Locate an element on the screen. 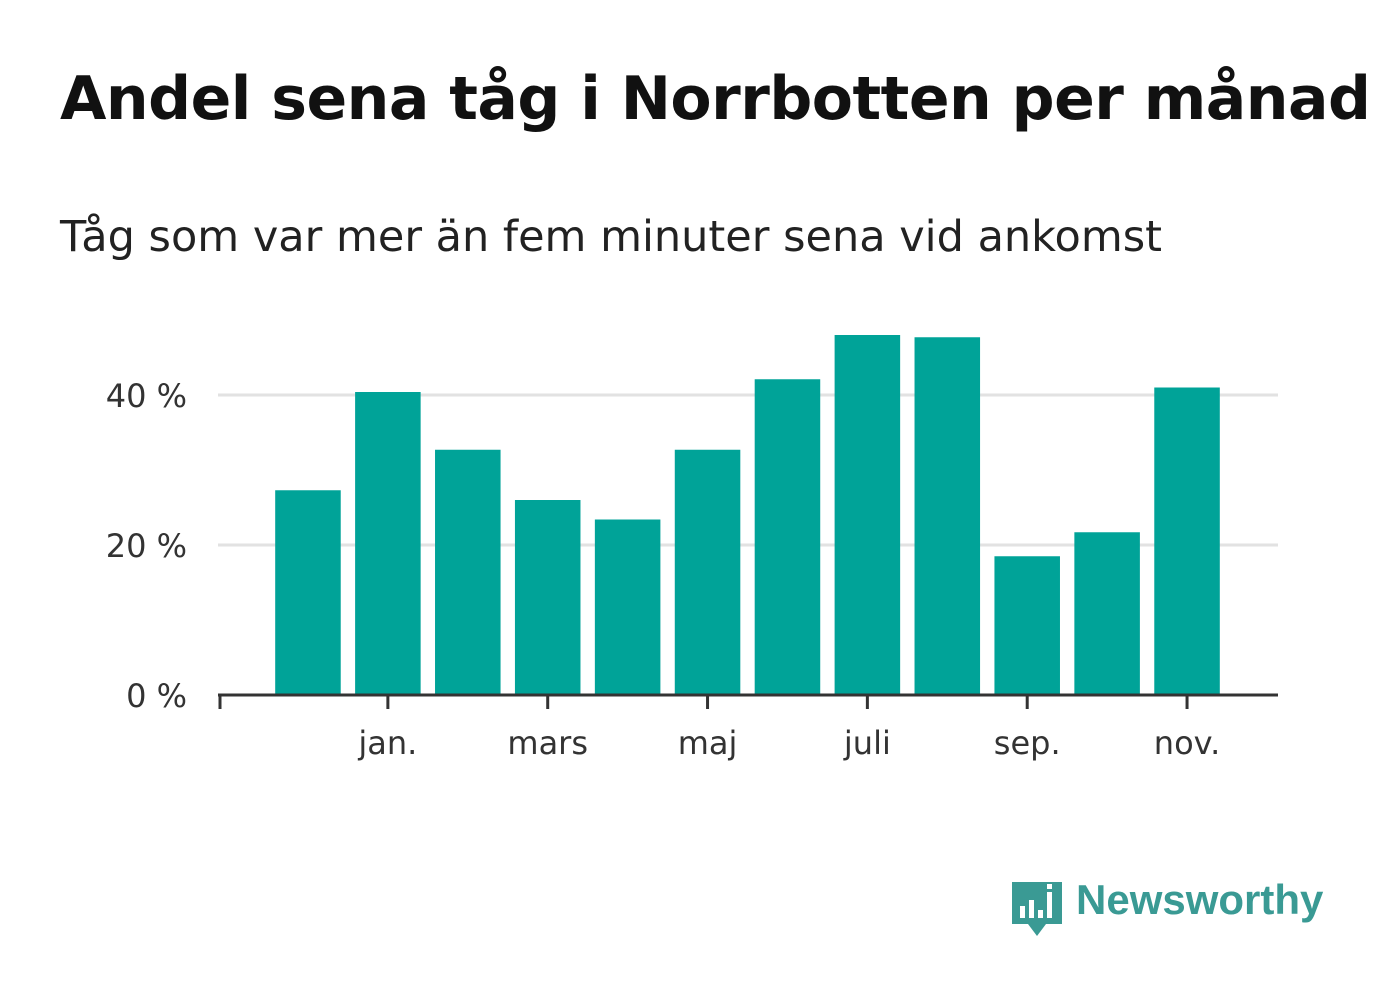 The width and height of the screenshot is (1382, 999). bar-sep is located at coordinates (1027, 625).